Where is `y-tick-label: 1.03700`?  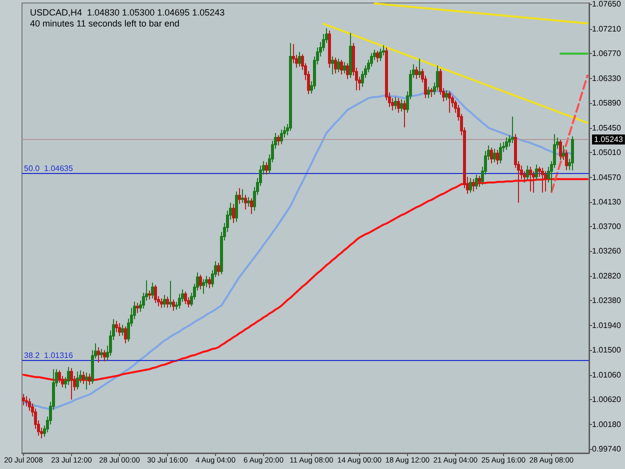 y-tick-label: 1.03700 is located at coordinates (607, 226).